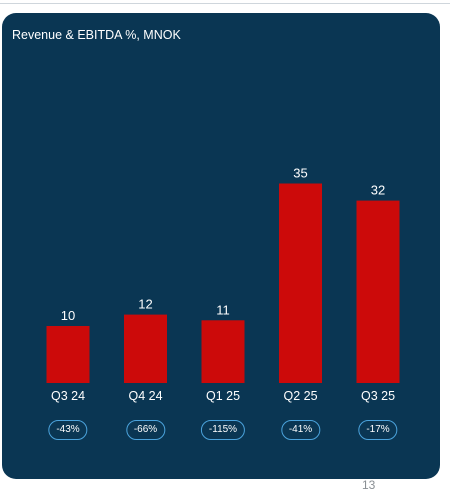  I want to click on ebitda-pill: -66%, so click(145, 430).